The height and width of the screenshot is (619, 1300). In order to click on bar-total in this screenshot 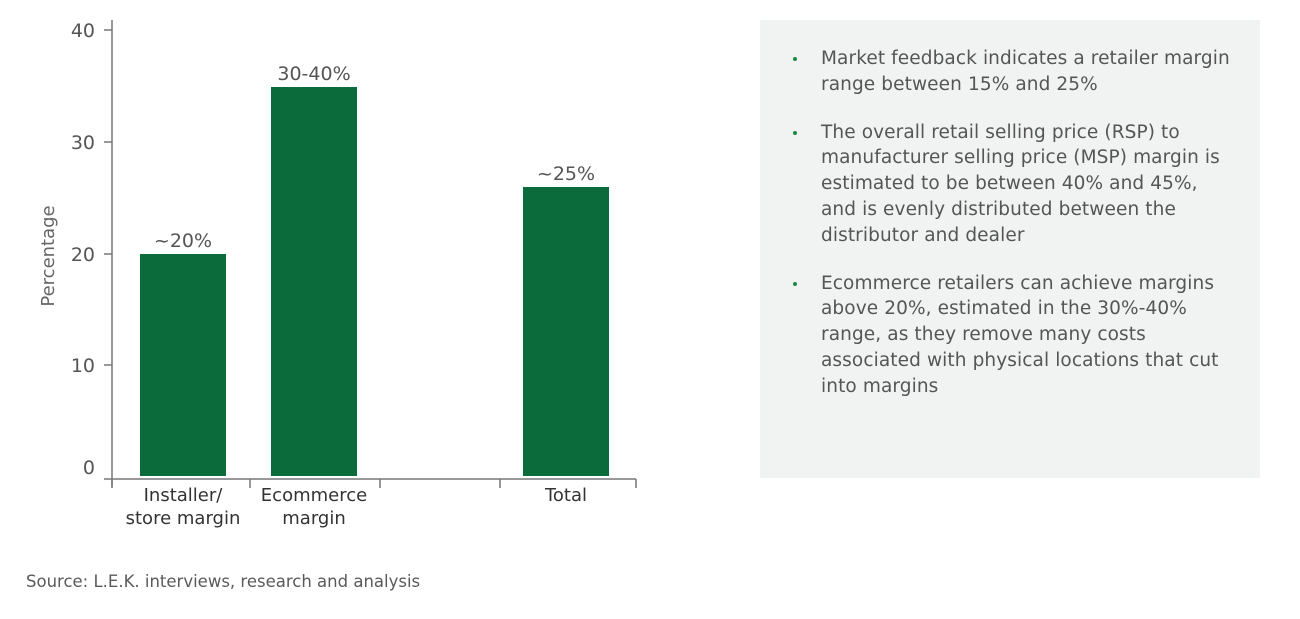, I will do `click(566, 331)`.